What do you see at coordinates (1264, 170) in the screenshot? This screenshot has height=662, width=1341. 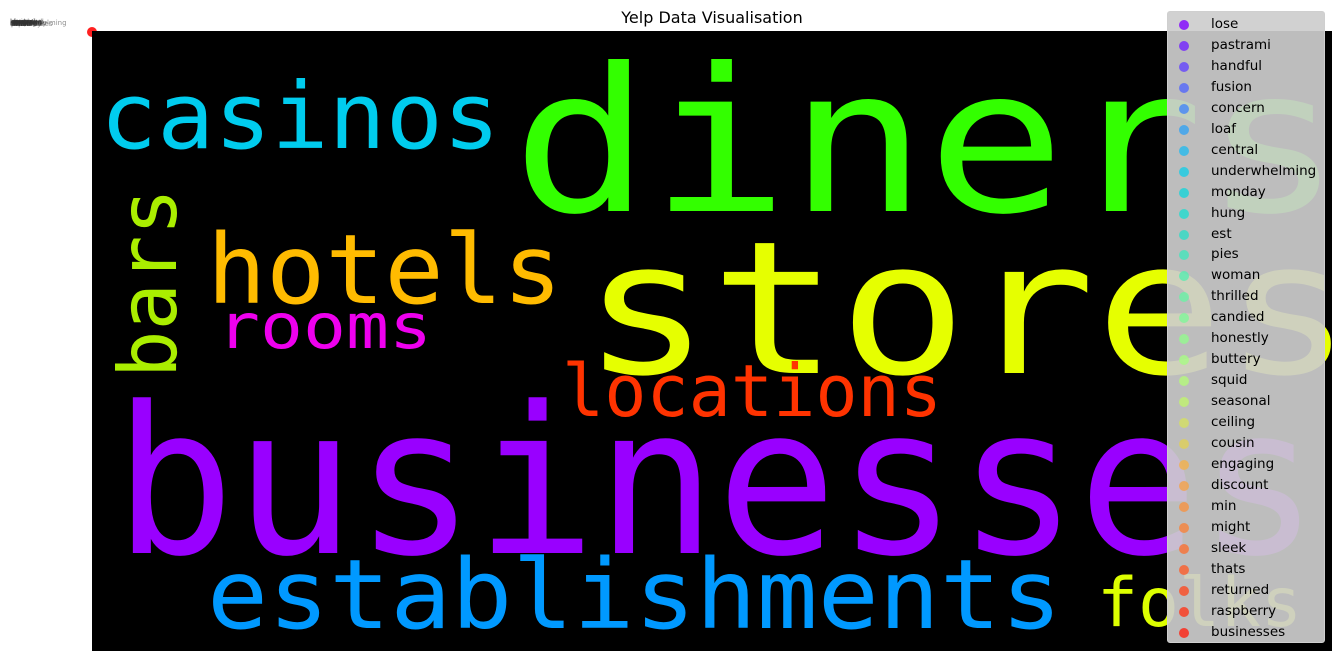 I see `legend-label: underwhelming` at bounding box center [1264, 170].